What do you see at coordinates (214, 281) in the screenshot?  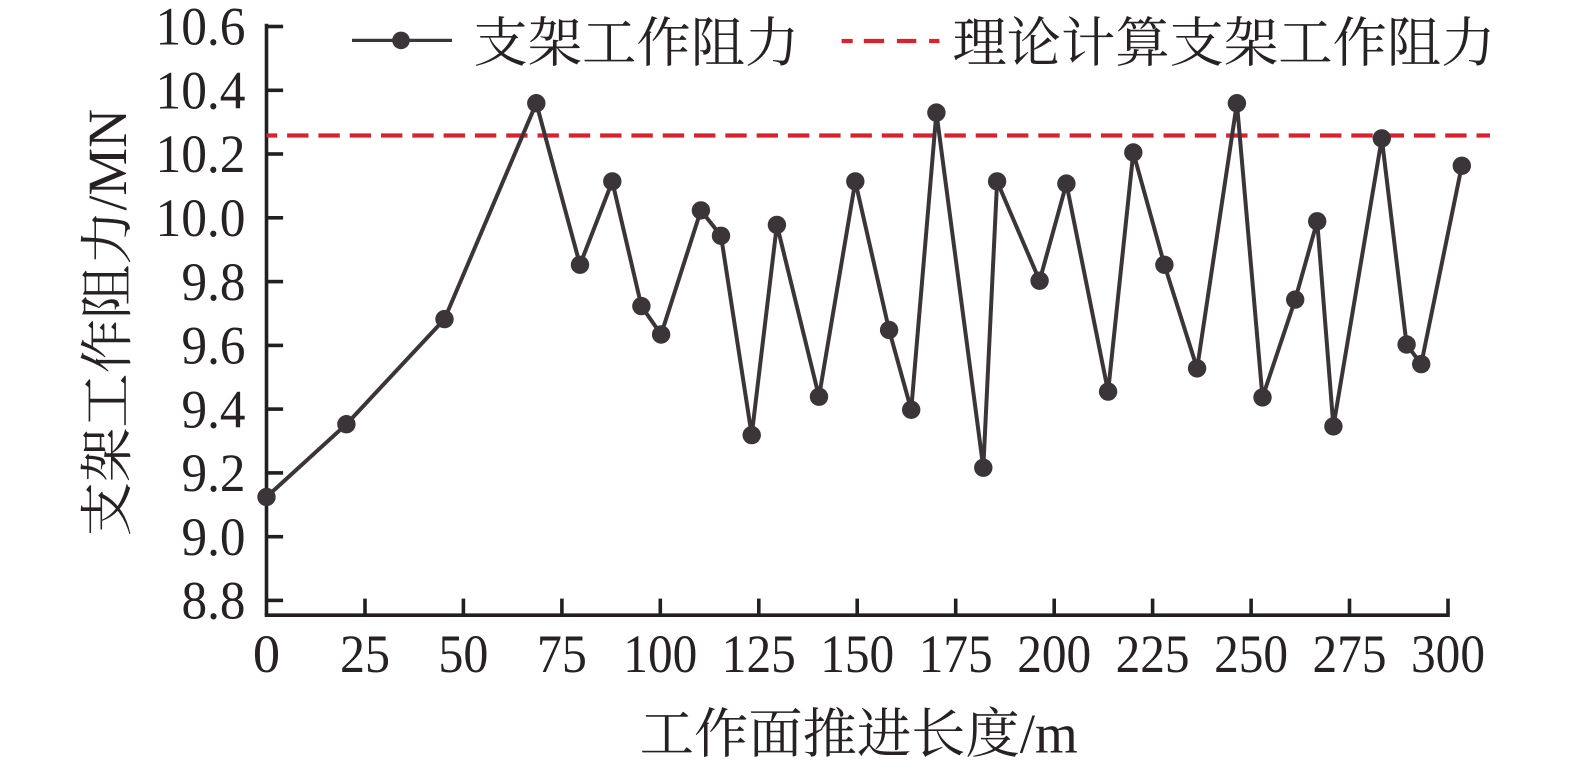 I see `svg-text: 9.8` at bounding box center [214, 281].